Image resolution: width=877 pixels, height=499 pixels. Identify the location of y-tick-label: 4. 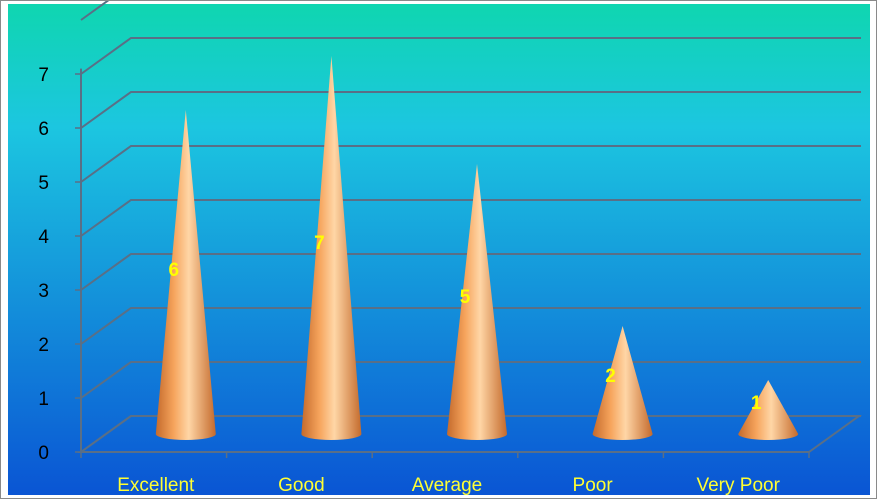
(43, 237).